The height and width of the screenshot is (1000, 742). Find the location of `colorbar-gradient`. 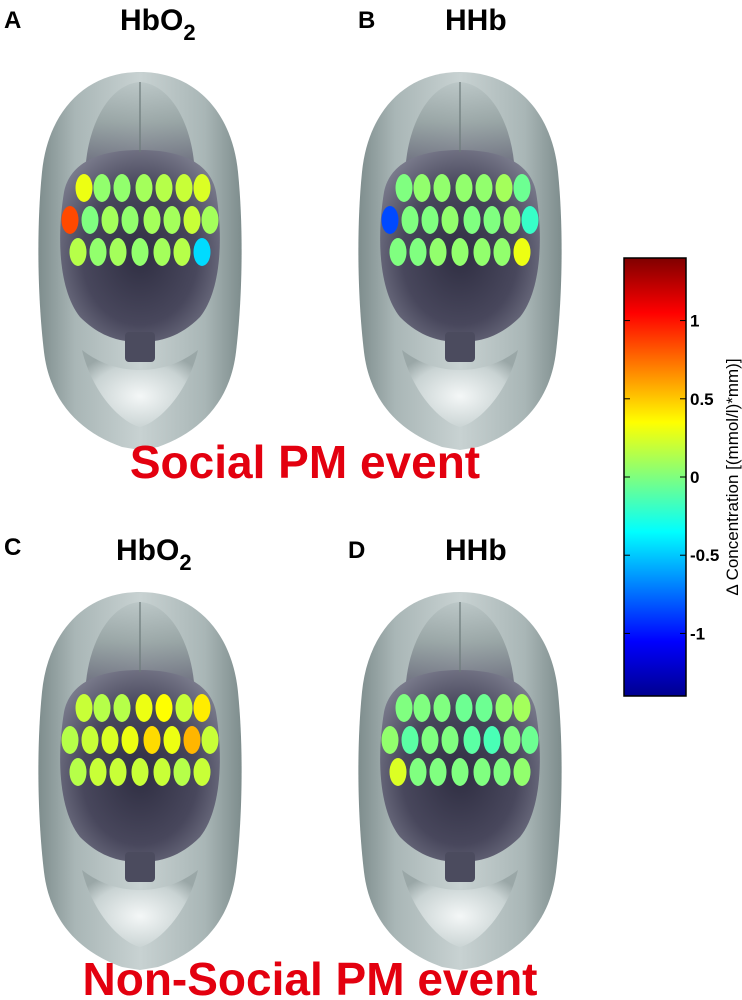

colorbar-gradient is located at coordinates (655, 477).